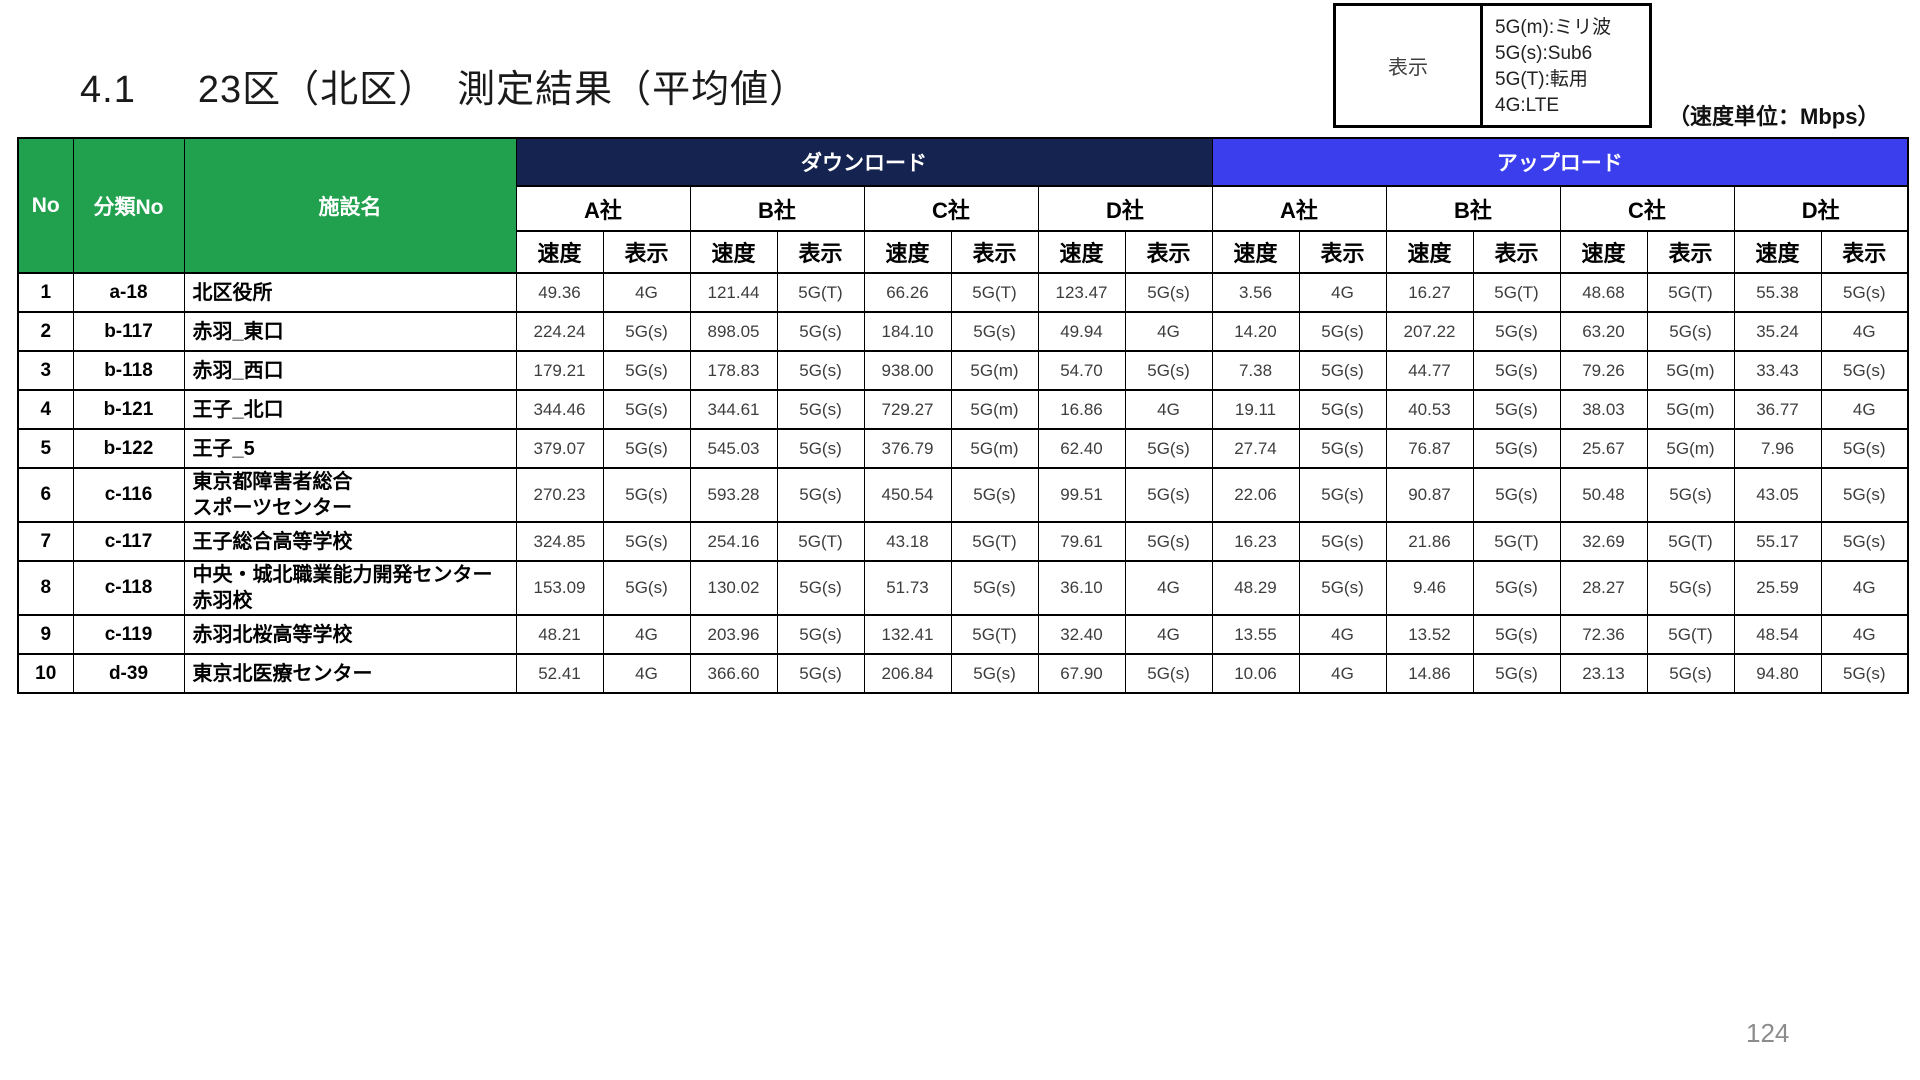  Describe the element at coordinates (128, 370) in the screenshot. I see `class-no-cell: b-118` at that location.